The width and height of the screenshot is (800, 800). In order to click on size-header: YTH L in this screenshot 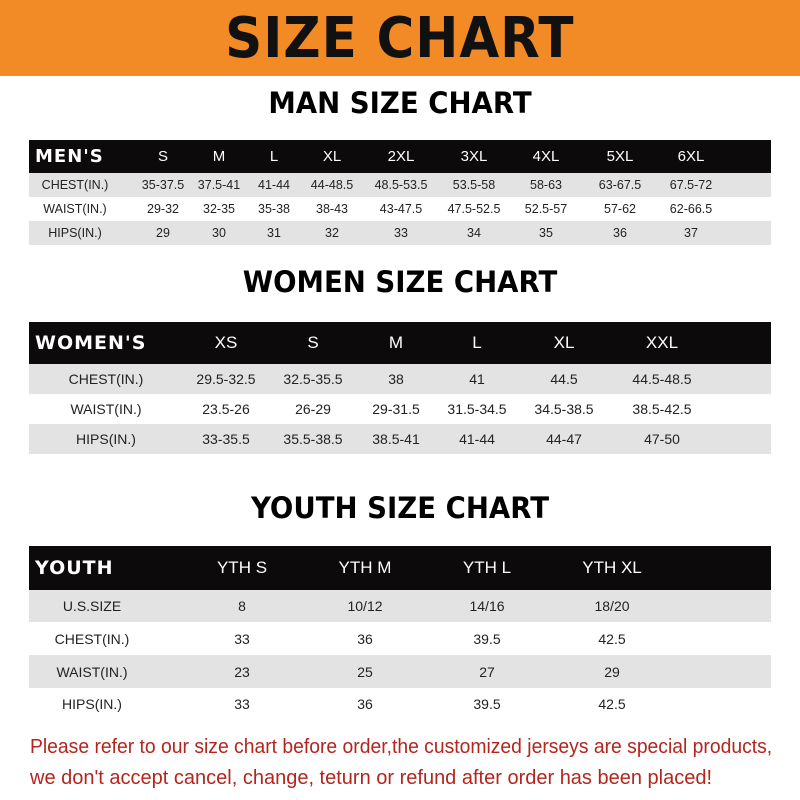, I will do `click(487, 567)`.